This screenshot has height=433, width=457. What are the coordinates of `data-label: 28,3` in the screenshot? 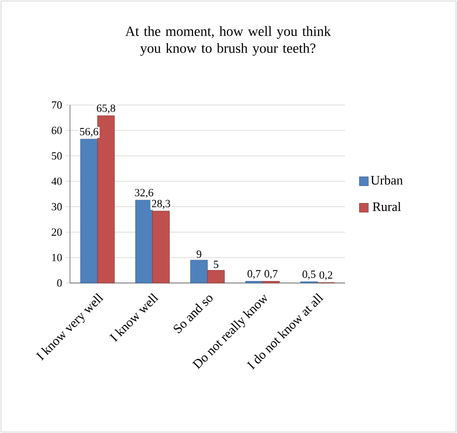 It's located at (161, 204).